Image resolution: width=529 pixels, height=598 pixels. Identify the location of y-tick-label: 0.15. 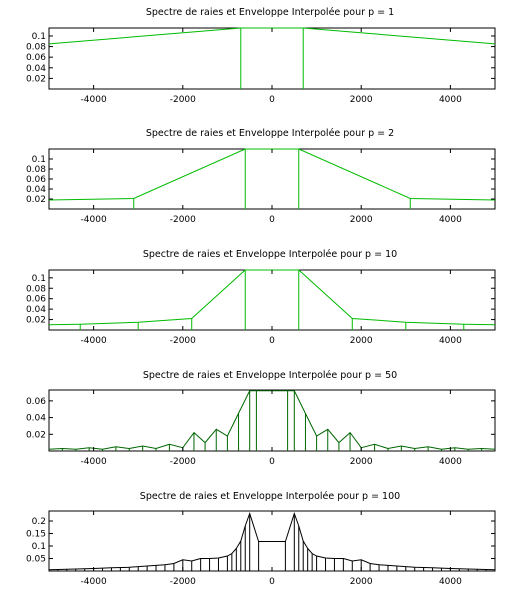
(36, 535).